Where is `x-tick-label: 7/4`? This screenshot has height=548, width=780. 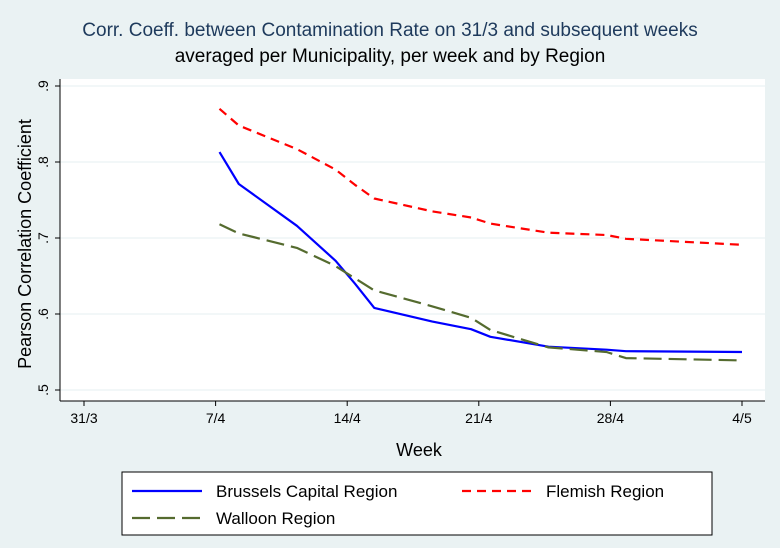 x-tick-label: 7/4 is located at coordinates (216, 418).